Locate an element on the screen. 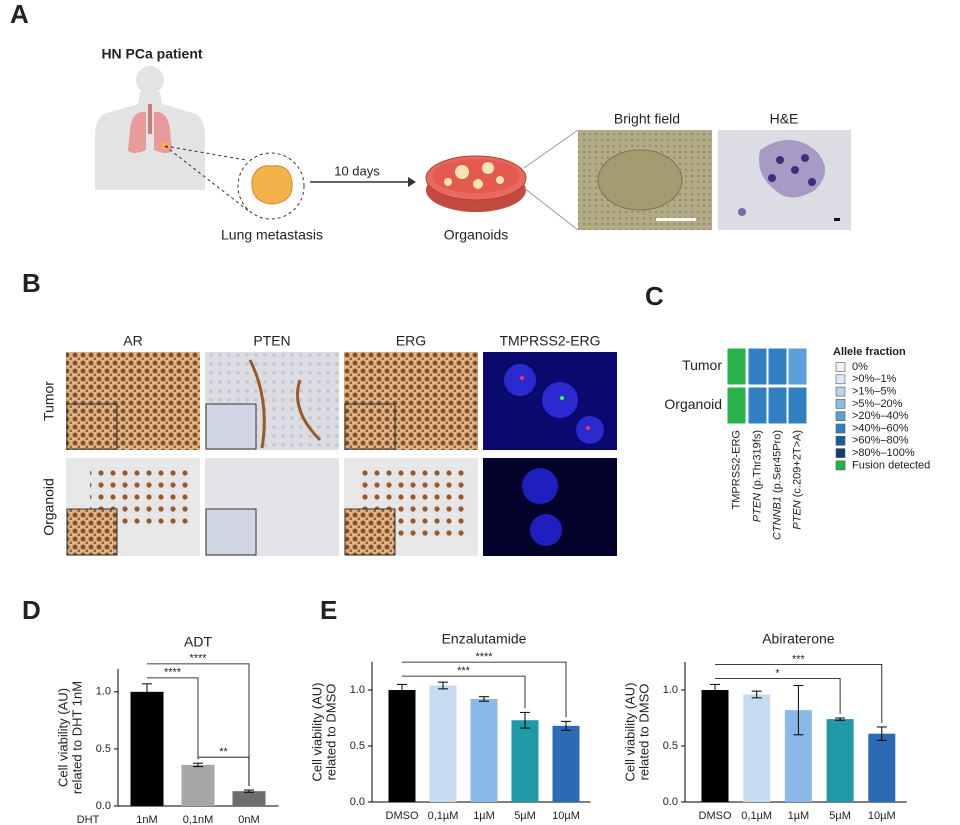  legend-label: >1%–5% is located at coordinates (874, 392).